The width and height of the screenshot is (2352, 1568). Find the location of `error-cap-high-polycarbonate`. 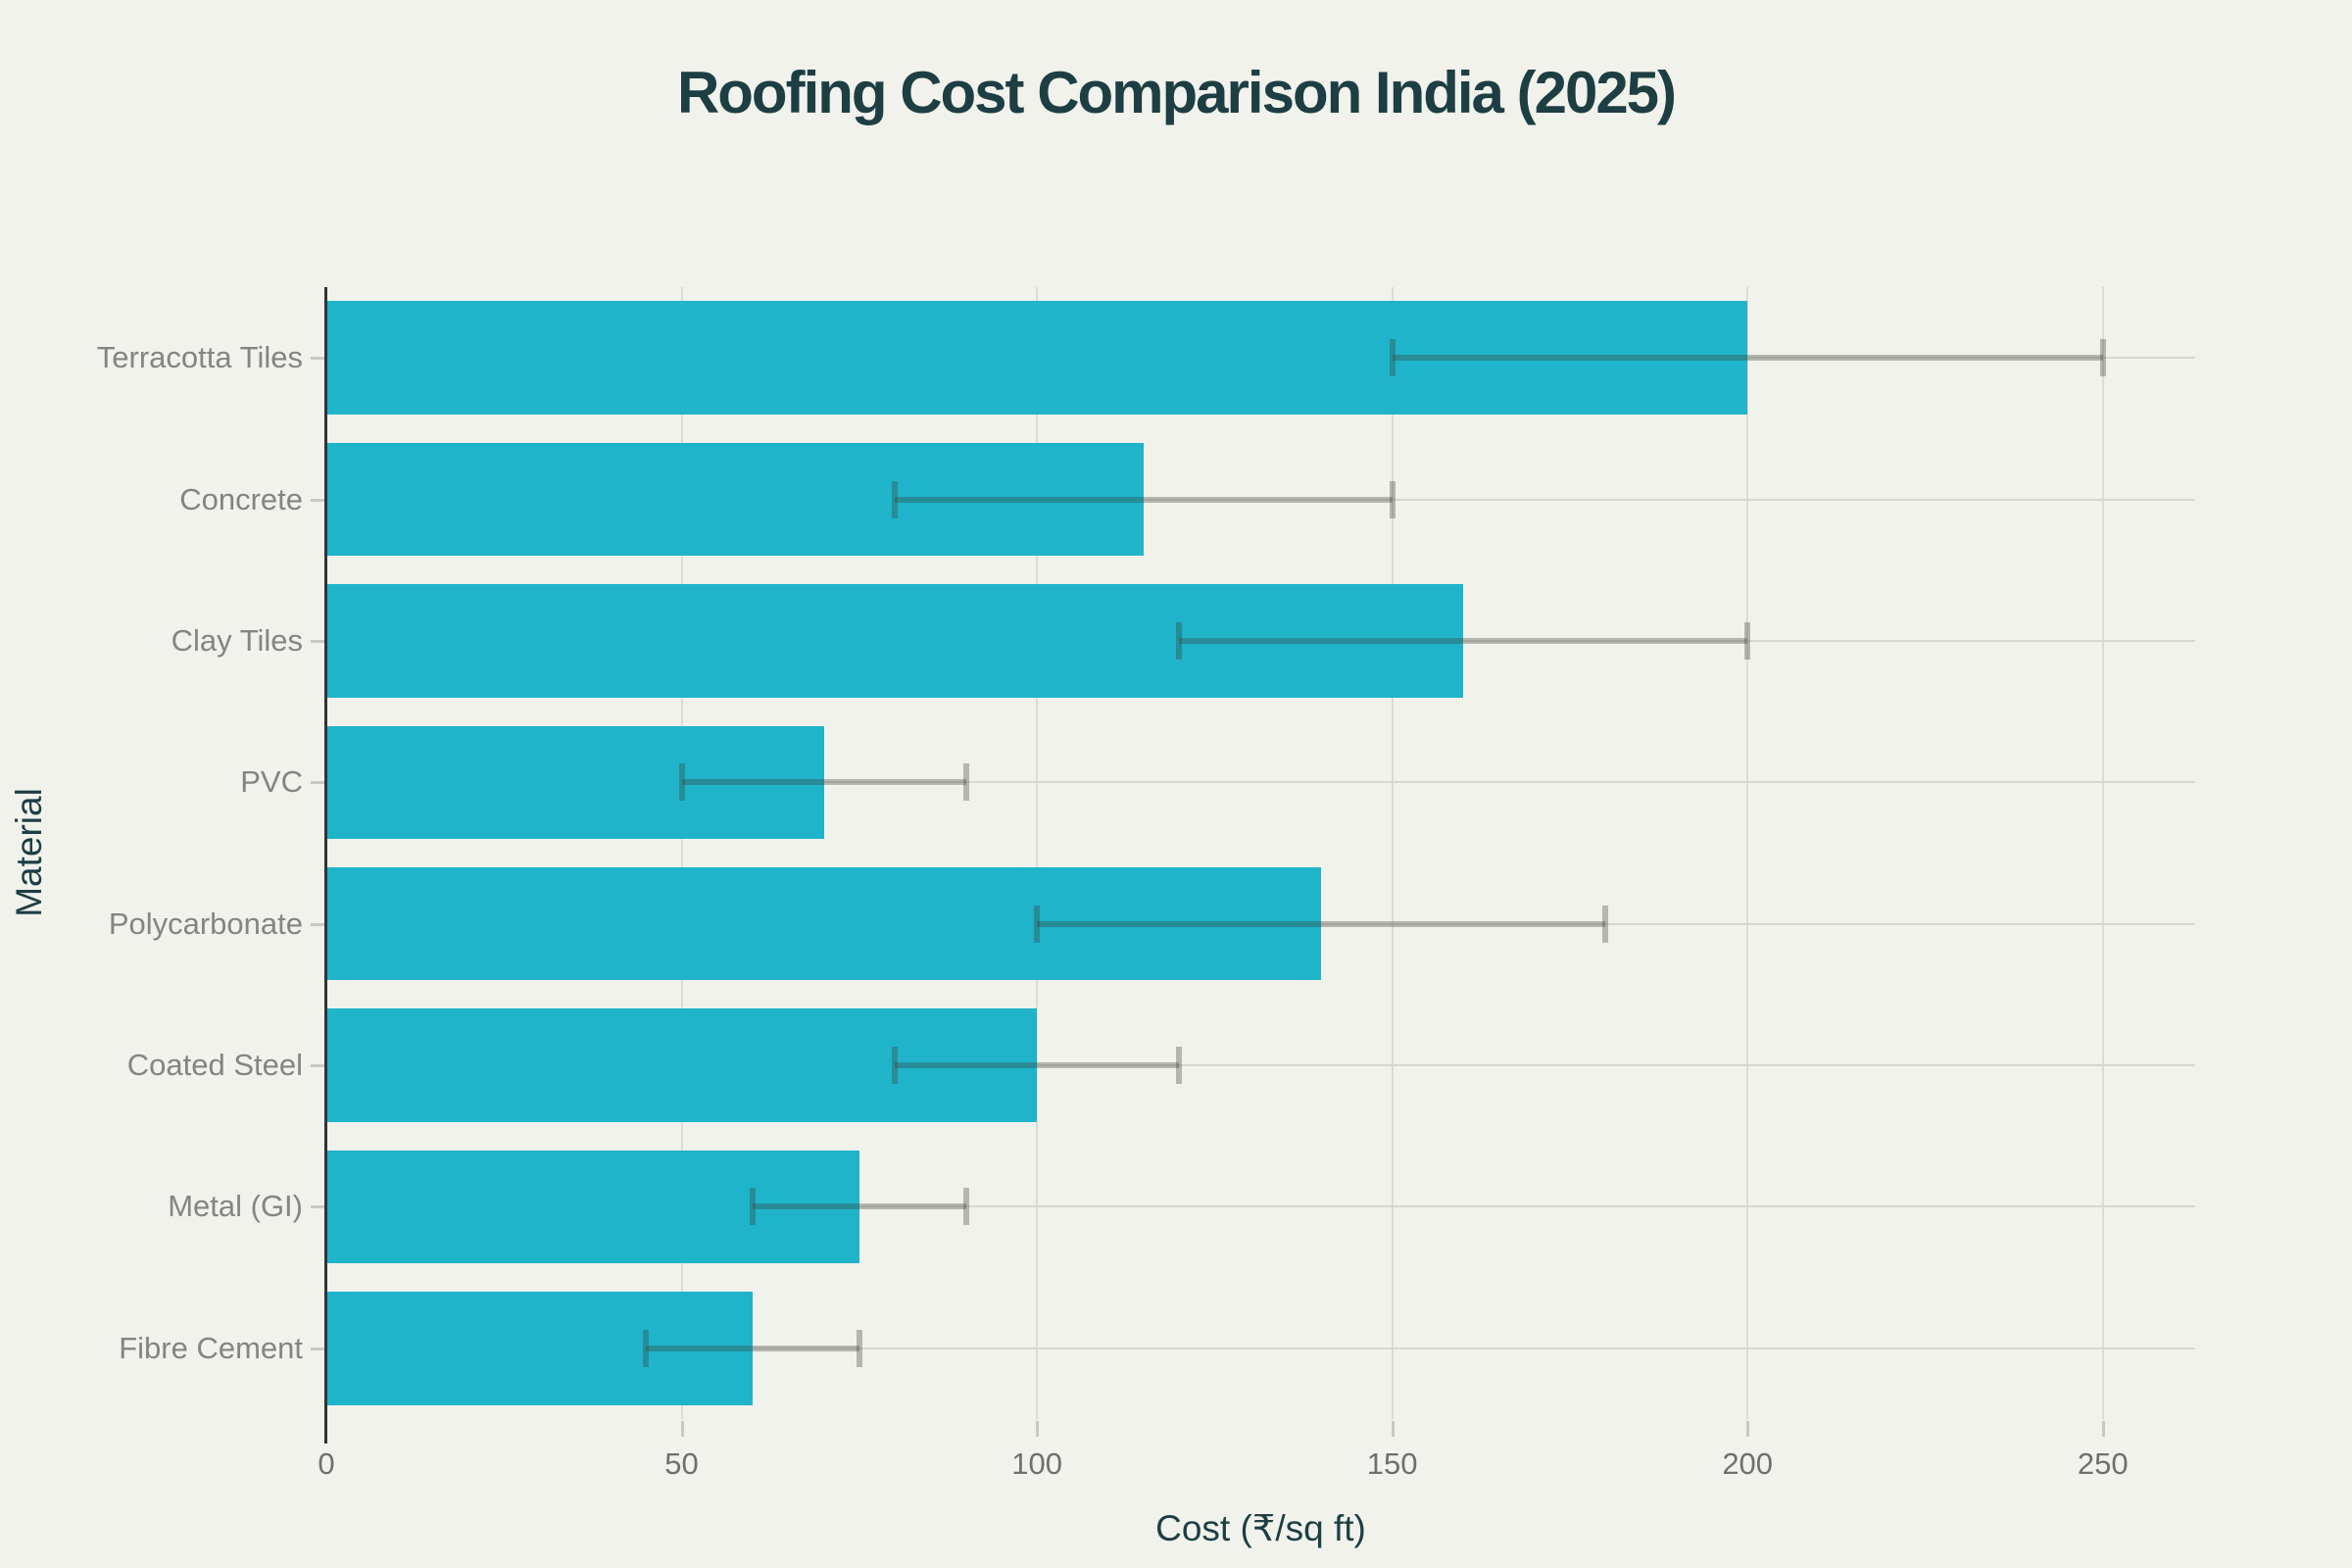

error-cap-high-polycarbonate is located at coordinates (1605, 924).